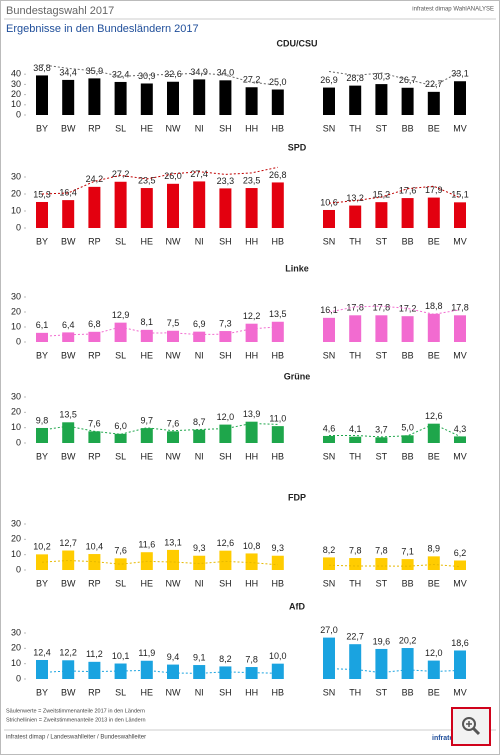 Image resolution: width=500 pixels, height=755 pixels. I want to click on value-label: 7,5, so click(173, 323).